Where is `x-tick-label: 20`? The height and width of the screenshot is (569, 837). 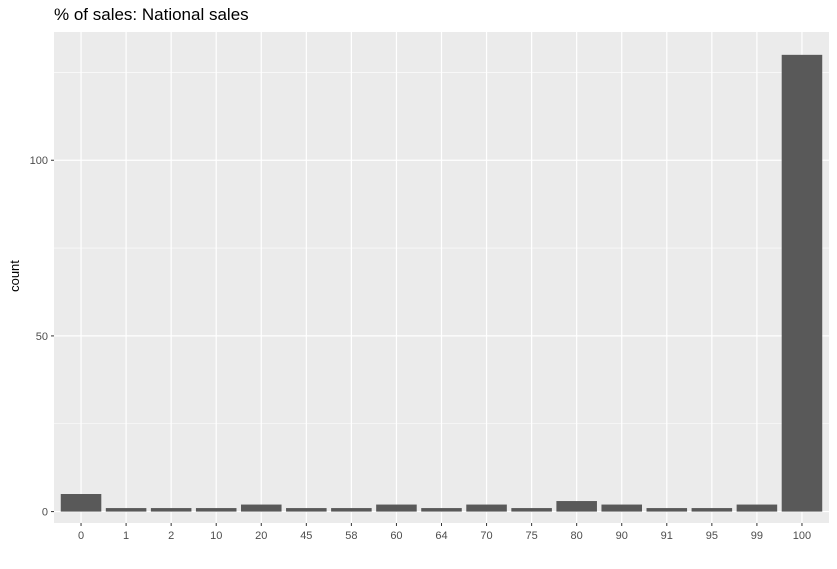 x-tick-label: 20 is located at coordinates (261, 536).